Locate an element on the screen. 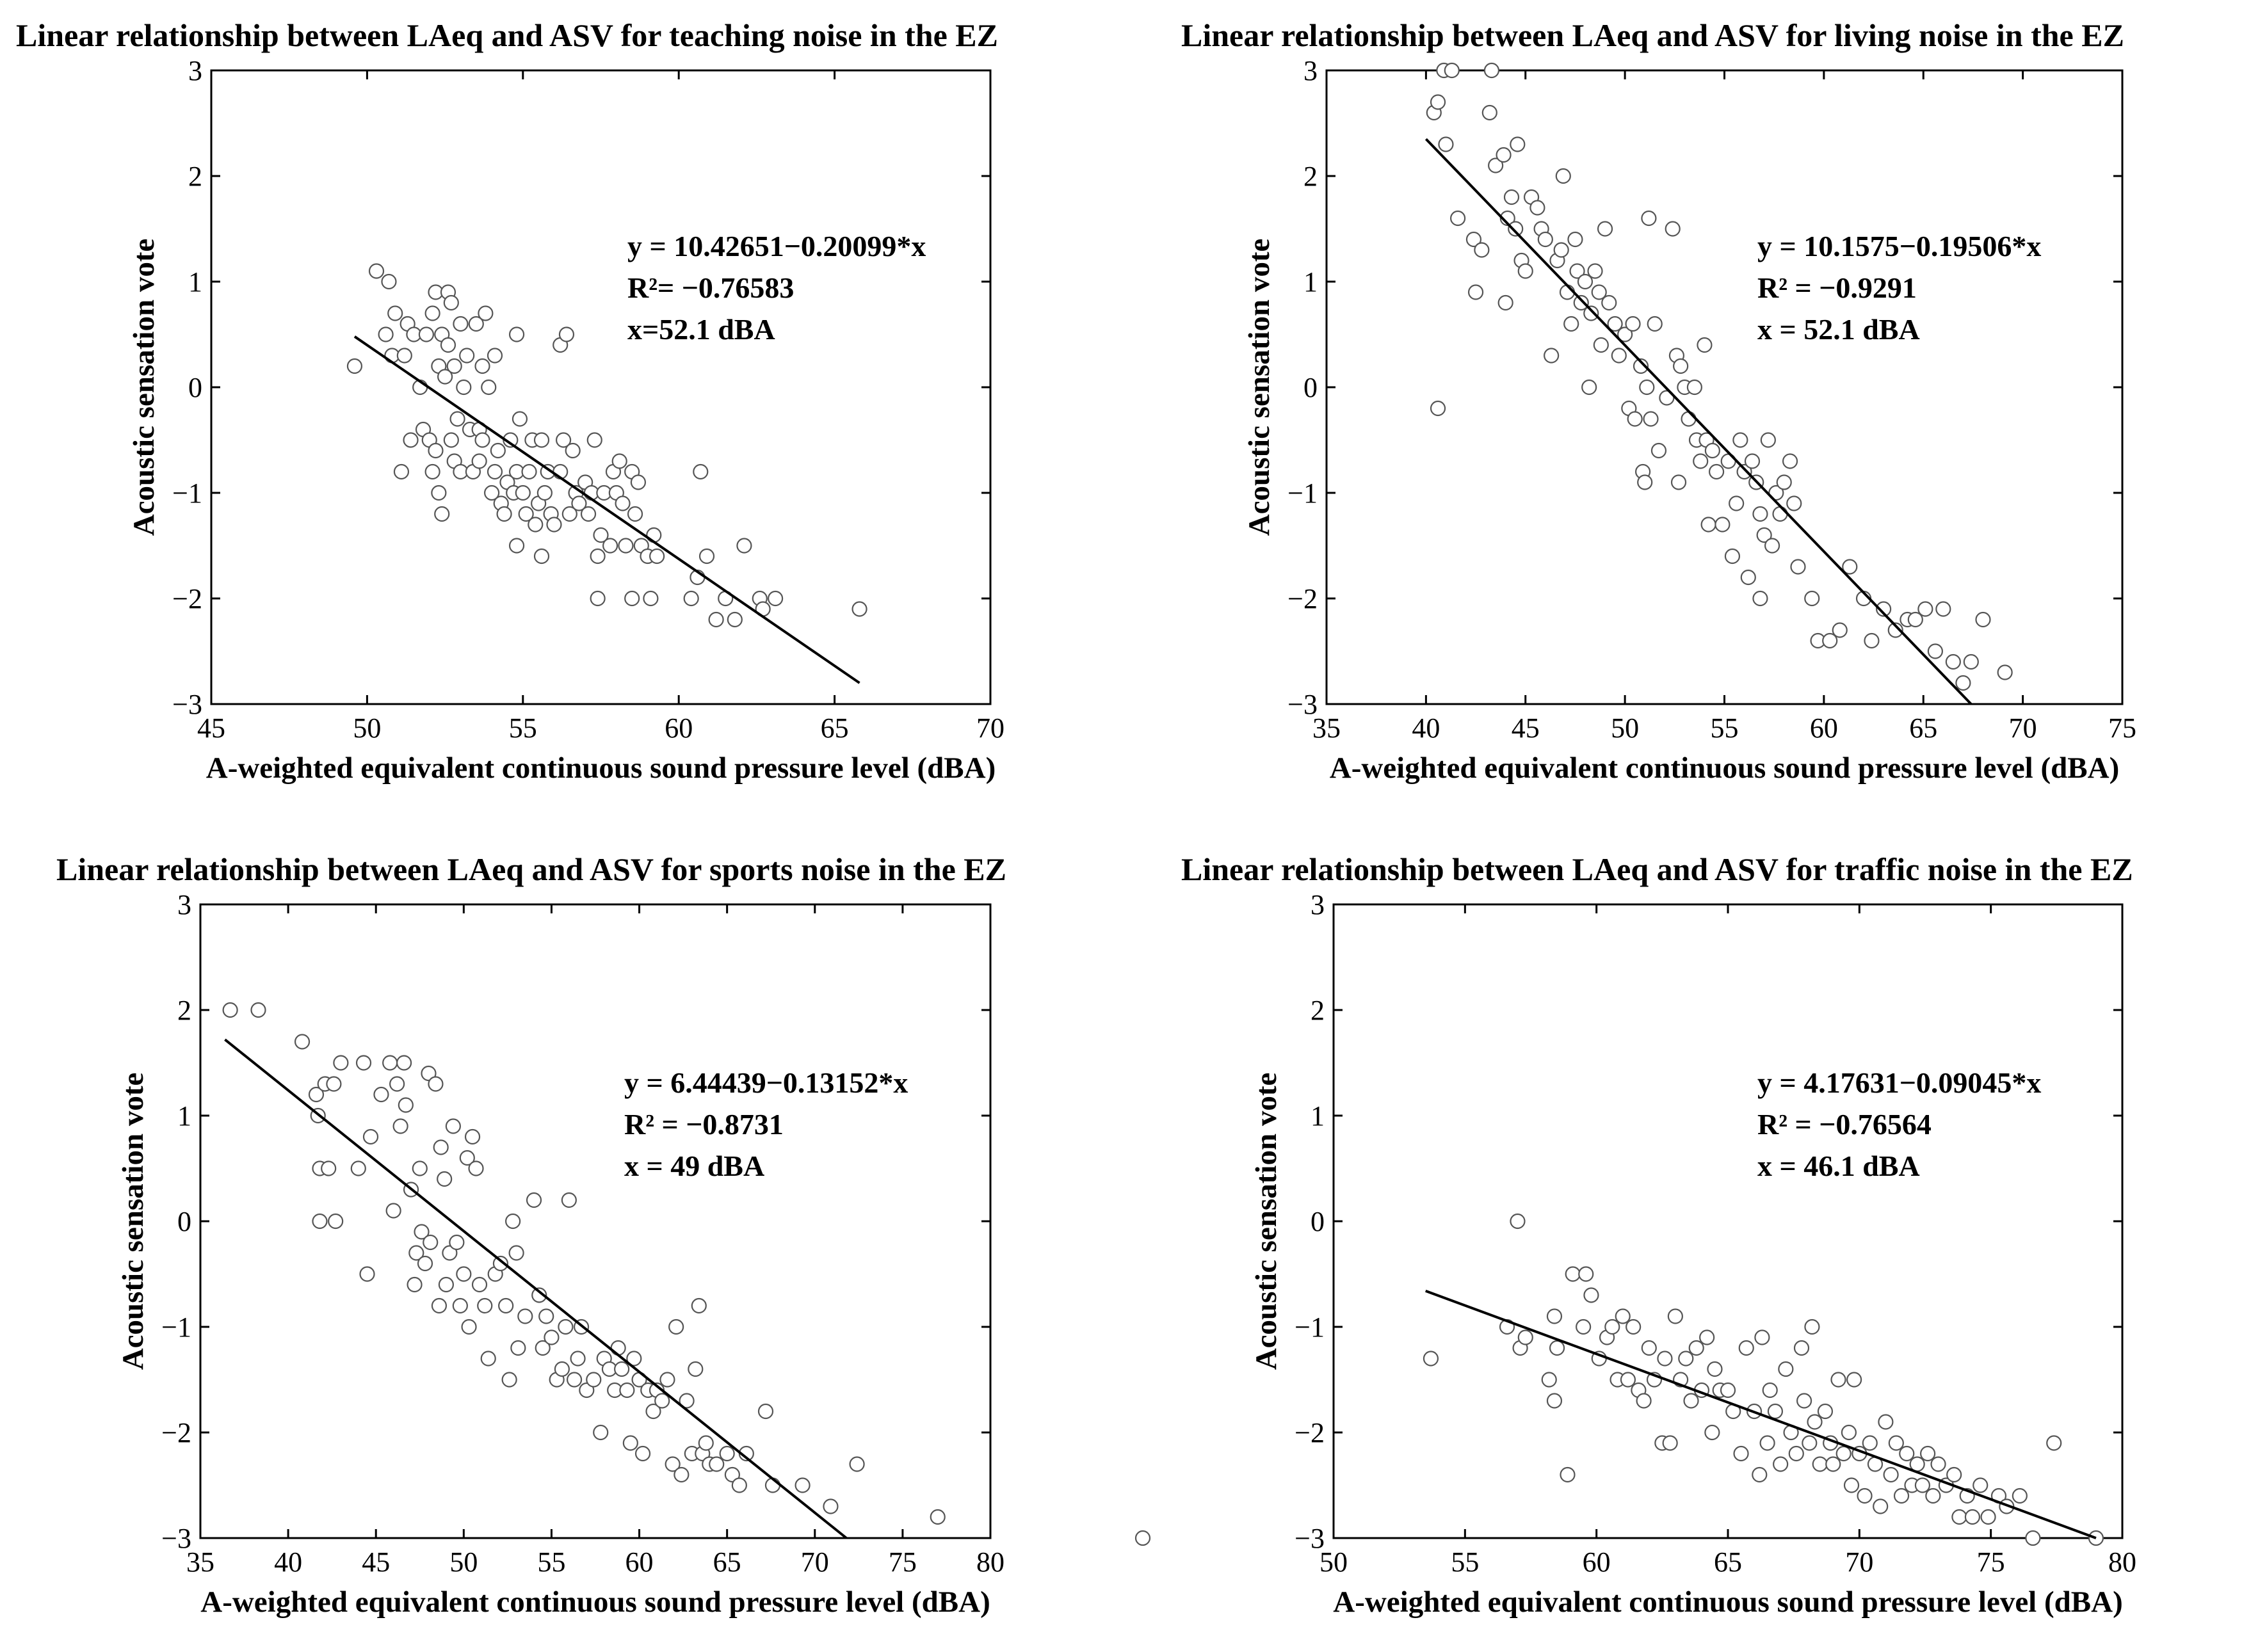  x-tick-label: 55 is located at coordinates (523, 728).